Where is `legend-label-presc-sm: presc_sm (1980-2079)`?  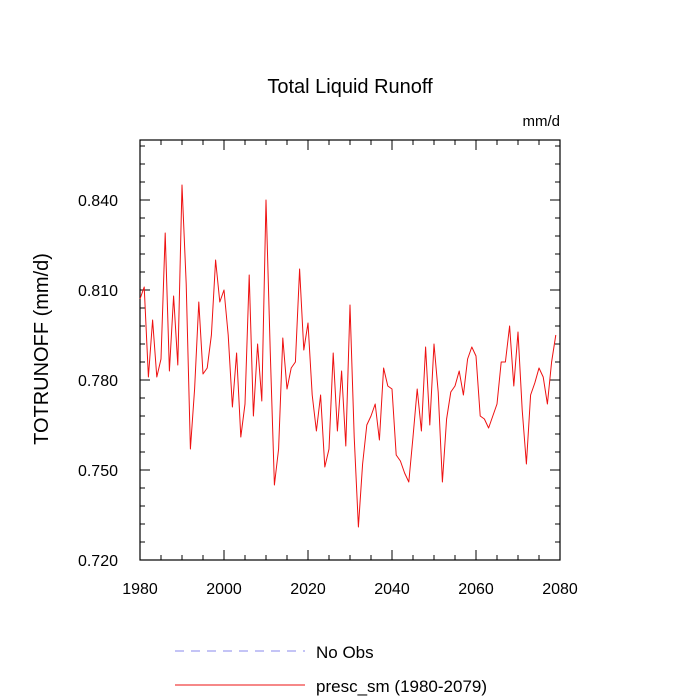
legend-label-presc-sm: presc_sm (1980-2079) is located at coordinates (401, 686).